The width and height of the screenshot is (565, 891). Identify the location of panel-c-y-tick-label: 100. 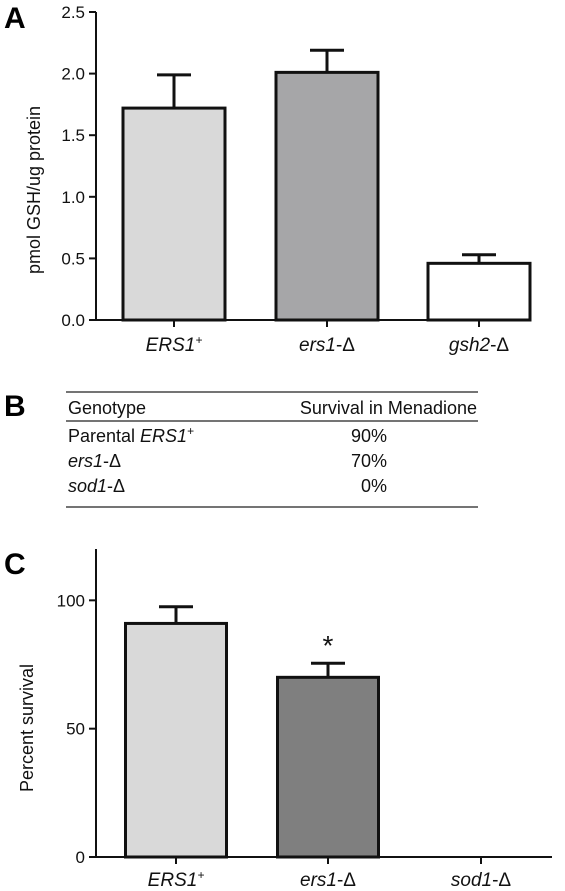
(71, 600).